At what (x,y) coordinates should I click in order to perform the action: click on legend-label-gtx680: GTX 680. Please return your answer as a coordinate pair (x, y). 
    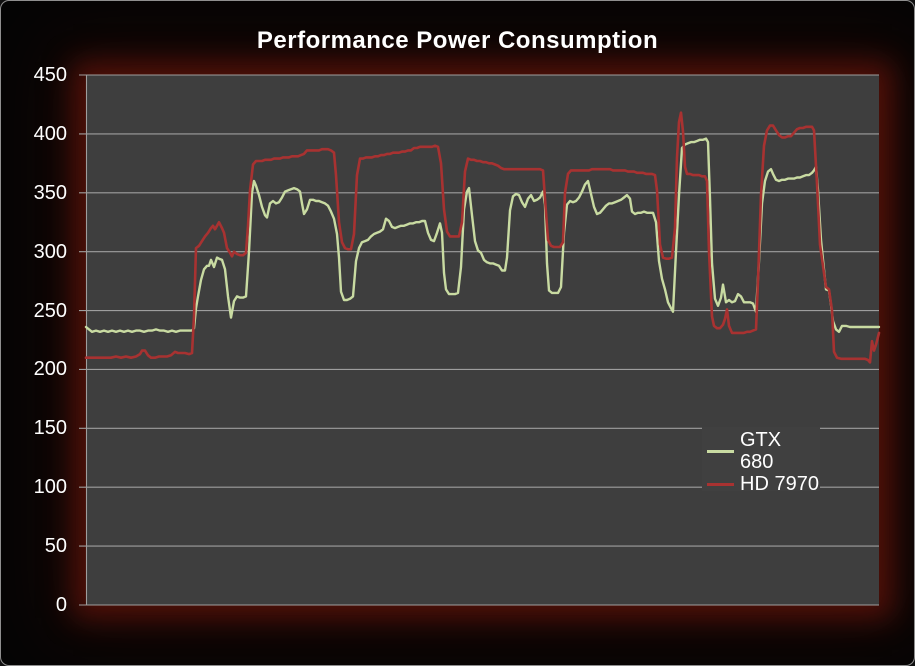
    Looking at the image, I should click on (760, 451).